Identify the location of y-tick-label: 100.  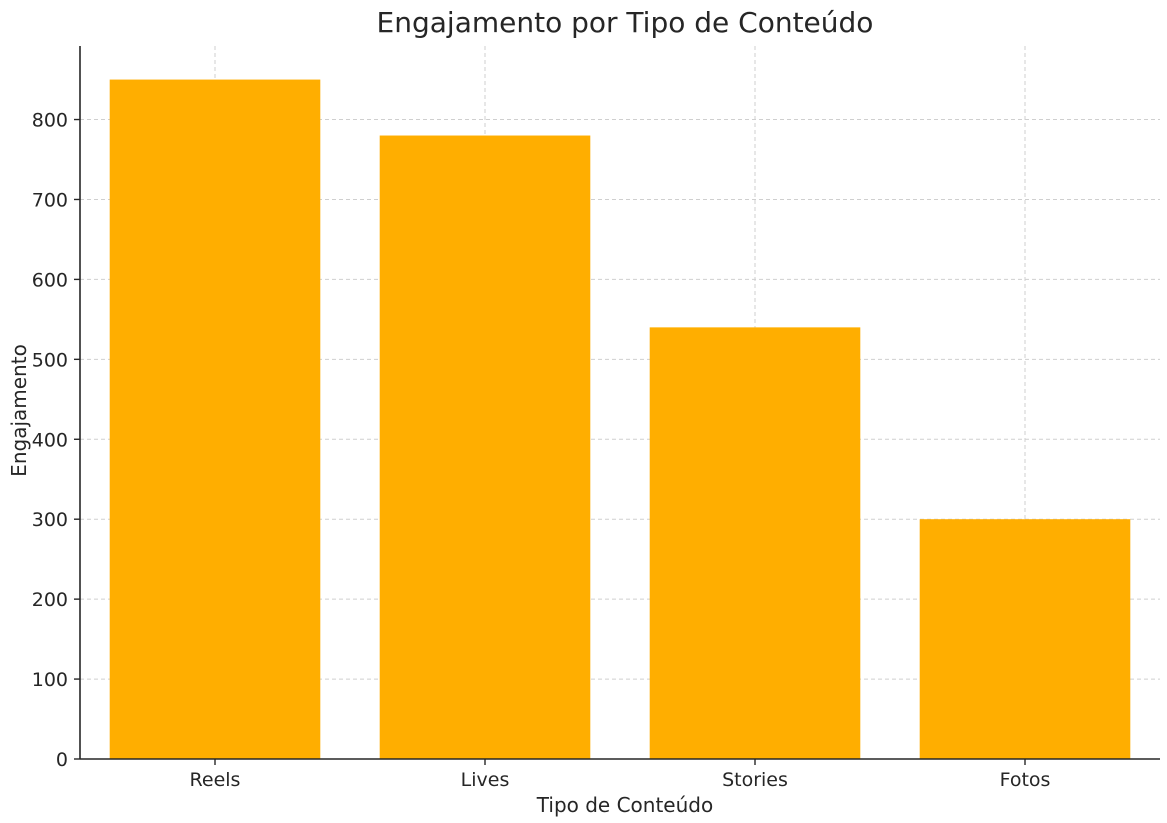
(50, 680).